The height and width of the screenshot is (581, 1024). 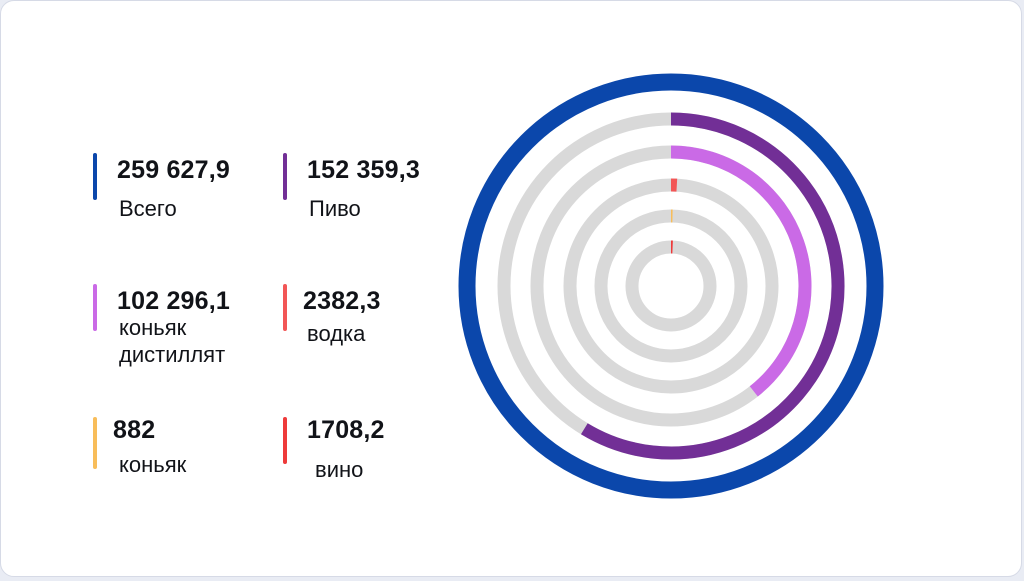 What do you see at coordinates (183, 193) in the screenshot?
I see `legend-item-total: 259 627,9 Всего` at bounding box center [183, 193].